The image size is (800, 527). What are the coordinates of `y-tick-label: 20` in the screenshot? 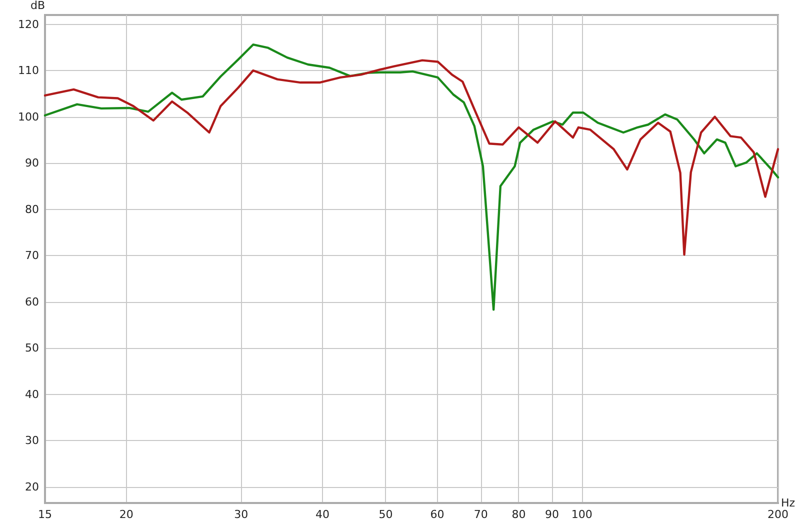 It's located at (32, 487).